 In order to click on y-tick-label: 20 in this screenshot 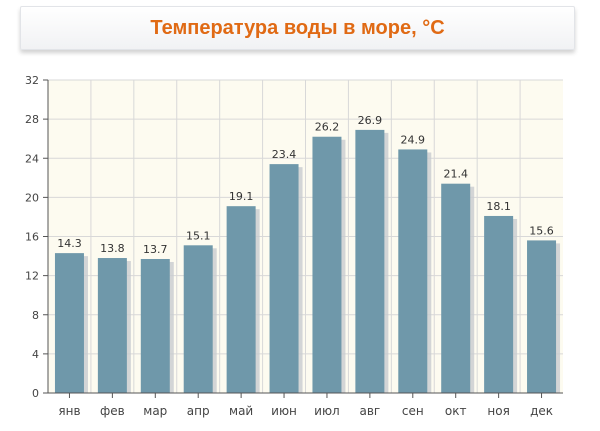, I will do `click(32, 197)`.